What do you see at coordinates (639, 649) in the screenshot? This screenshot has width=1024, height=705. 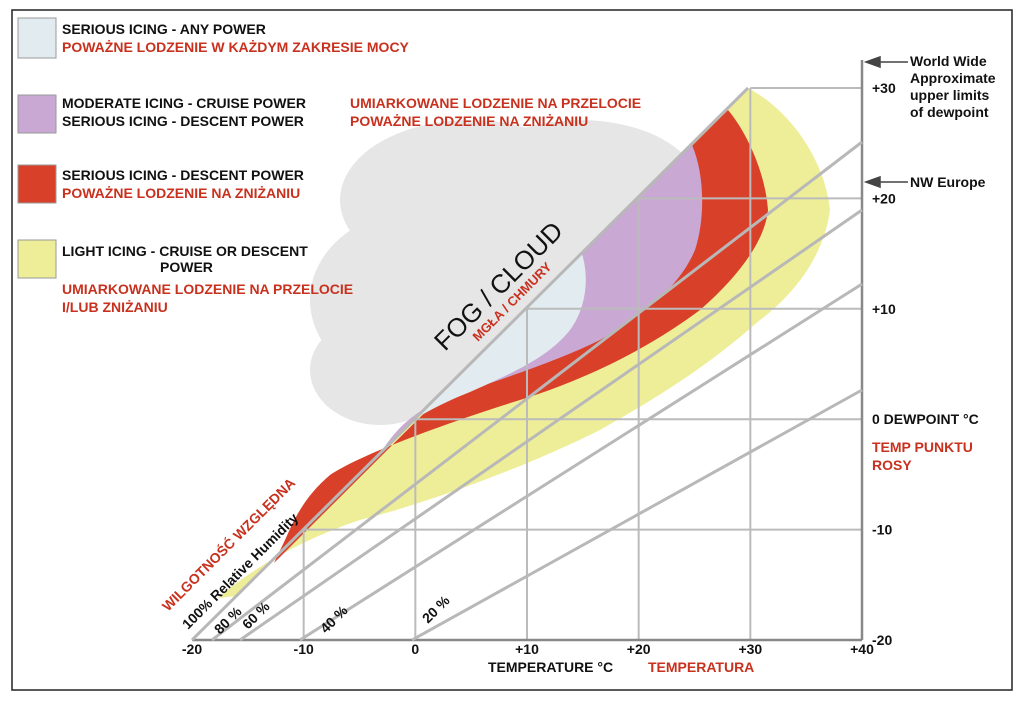 I see `x-tick-label: +20` at bounding box center [639, 649].